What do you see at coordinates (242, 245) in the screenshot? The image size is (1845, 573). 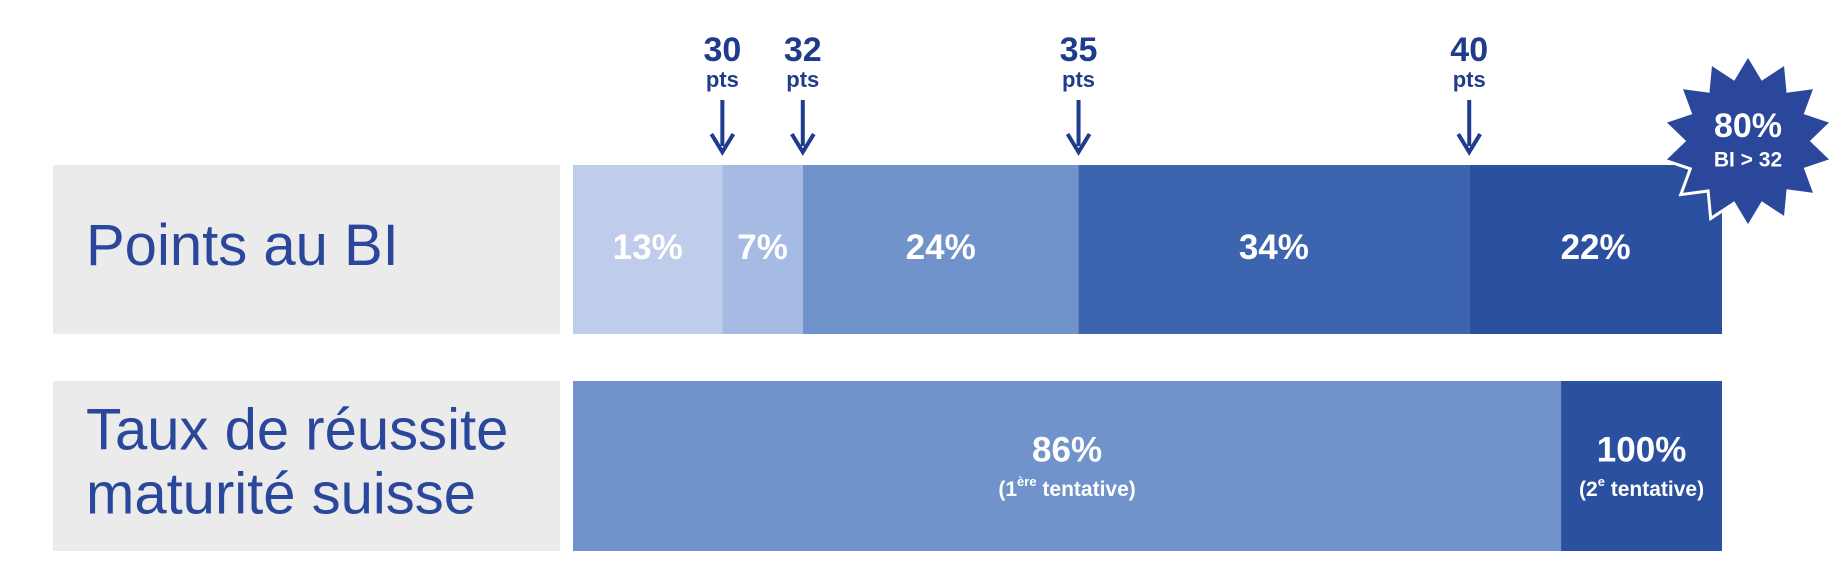 I see `row-label: Points au BI` at bounding box center [242, 245].